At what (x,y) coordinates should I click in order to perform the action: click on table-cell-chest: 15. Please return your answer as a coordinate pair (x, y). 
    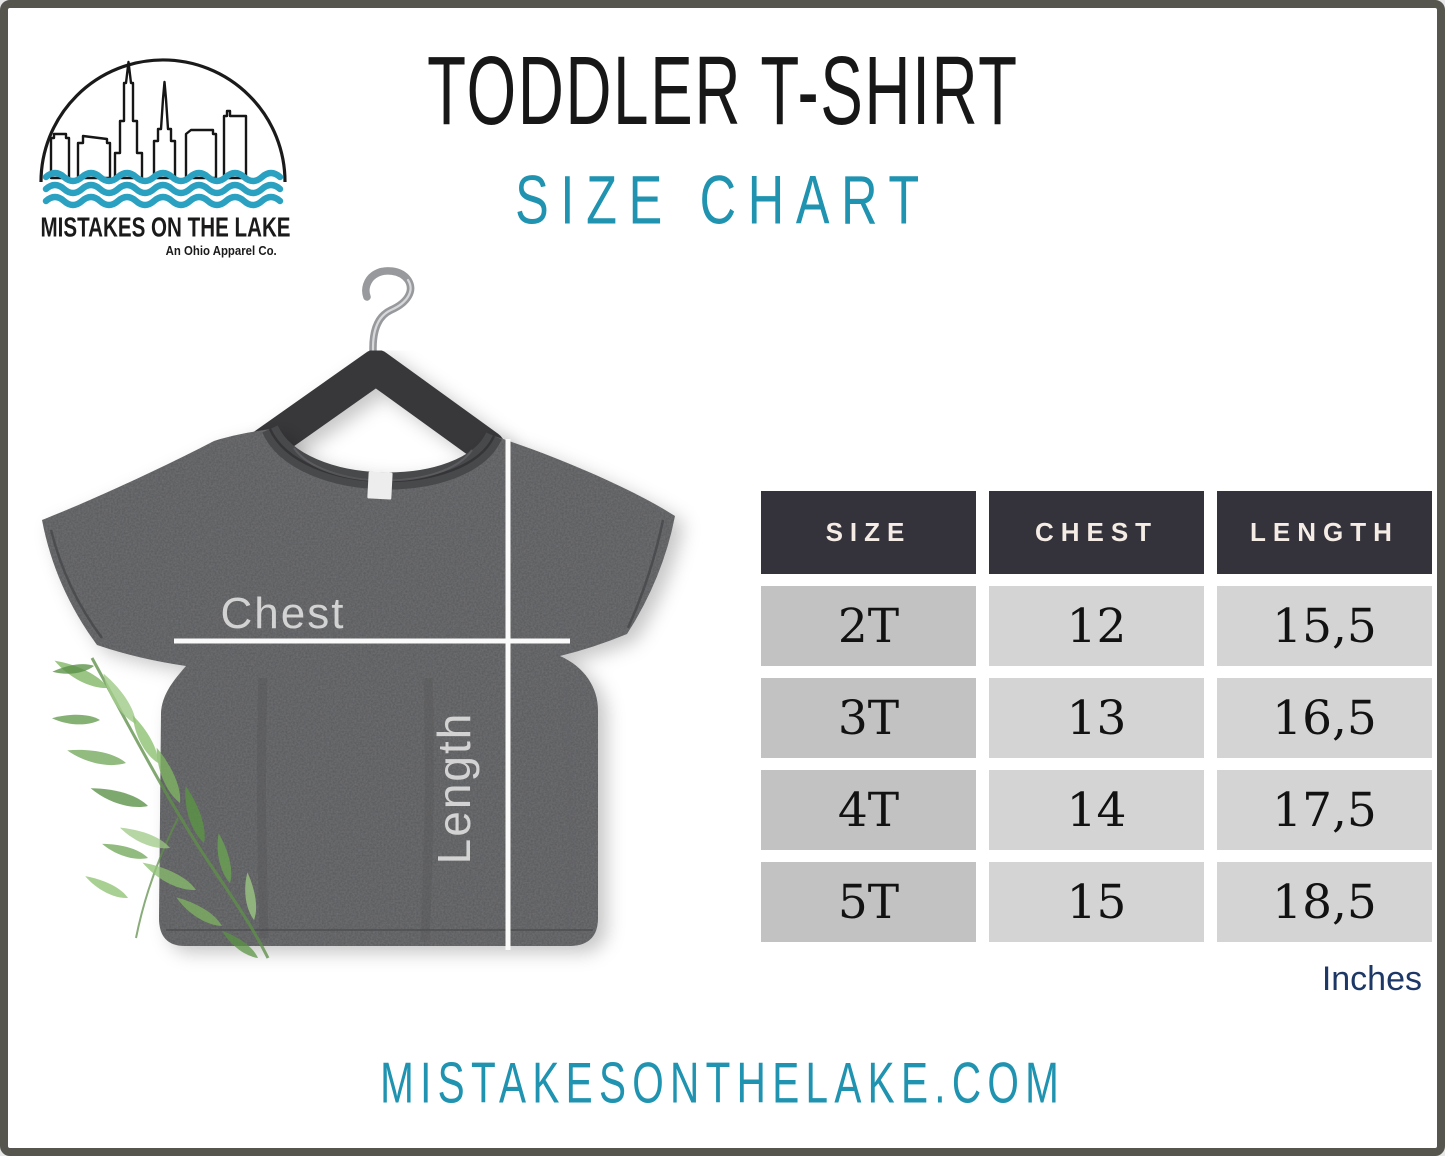
    Looking at the image, I should click on (1096, 902).